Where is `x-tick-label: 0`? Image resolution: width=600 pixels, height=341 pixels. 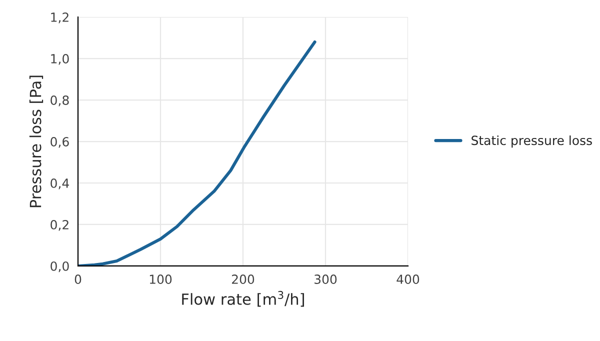
x-tick-label: 0 is located at coordinates (78, 279).